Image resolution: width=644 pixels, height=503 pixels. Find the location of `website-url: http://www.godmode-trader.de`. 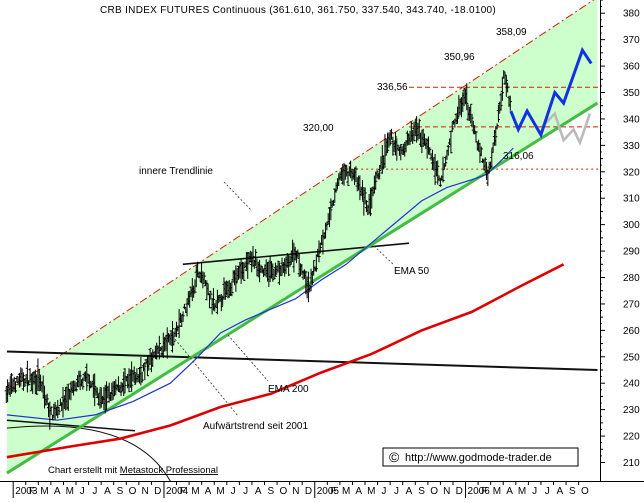

website-url: http://www.godmode-trader.de is located at coordinates (478, 458).